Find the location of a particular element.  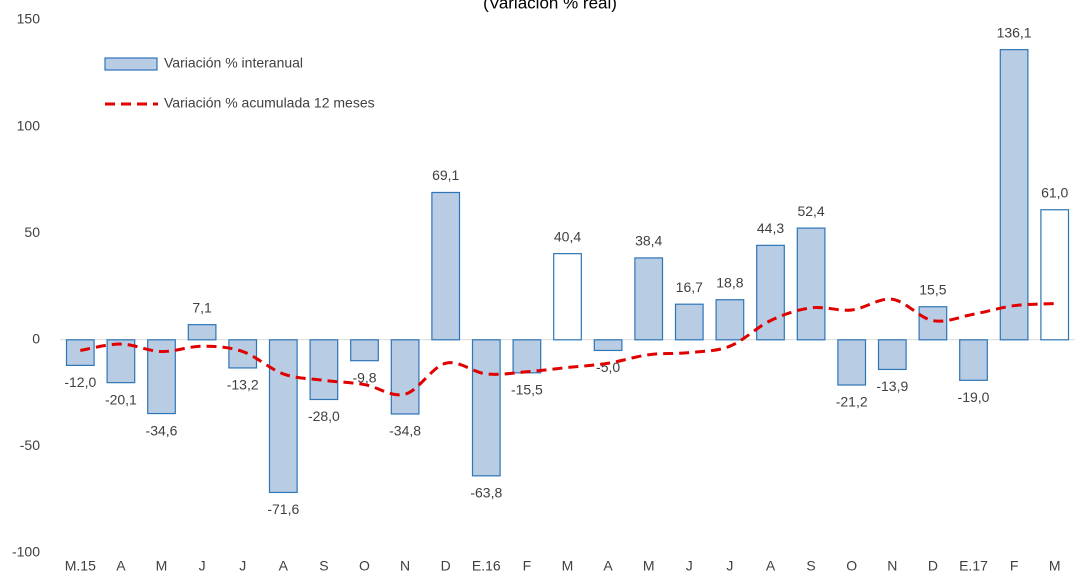

data-label: -20,1 is located at coordinates (121, 399).